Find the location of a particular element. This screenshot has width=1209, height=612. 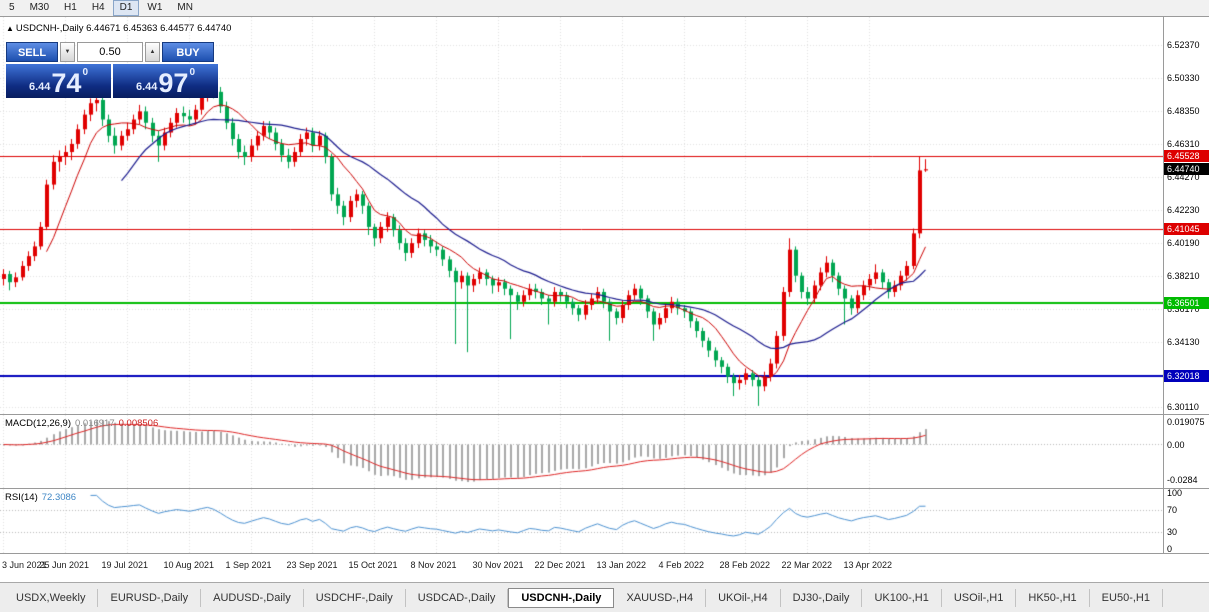

ask-price-panel: 6.44 97 0 is located at coordinates (165, 81).